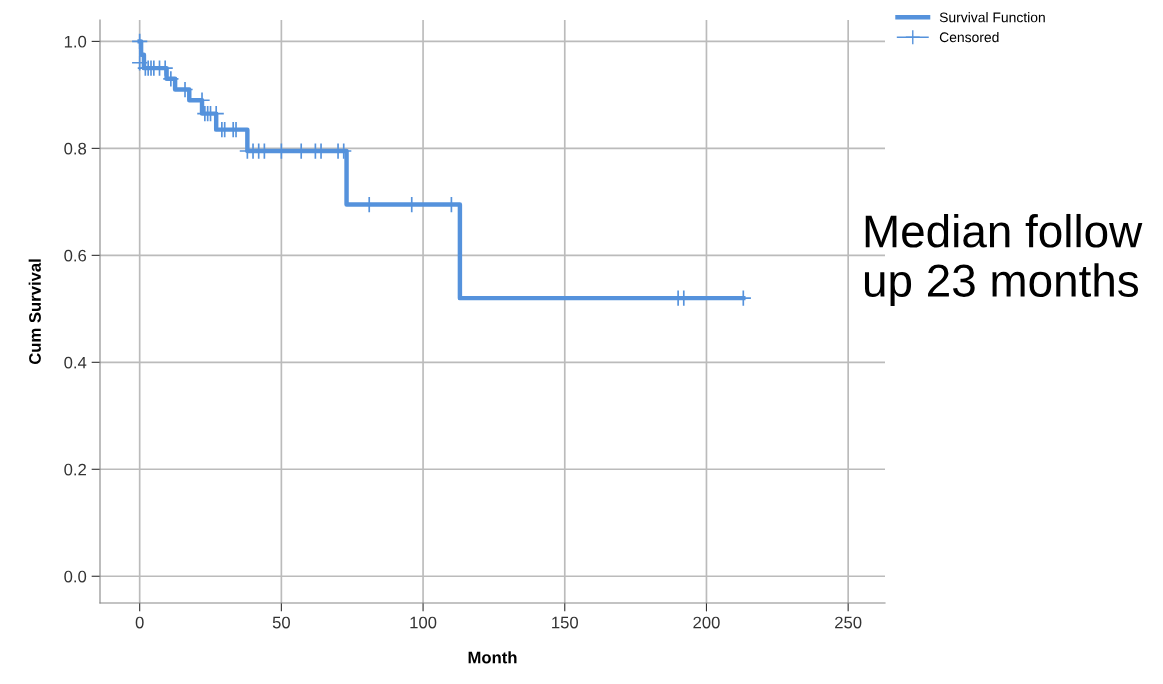 The height and width of the screenshot is (684, 1163). Describe the element at coordinates (75, 362) in the screenshot. I see `y-tick-label: 0.4` at that location.